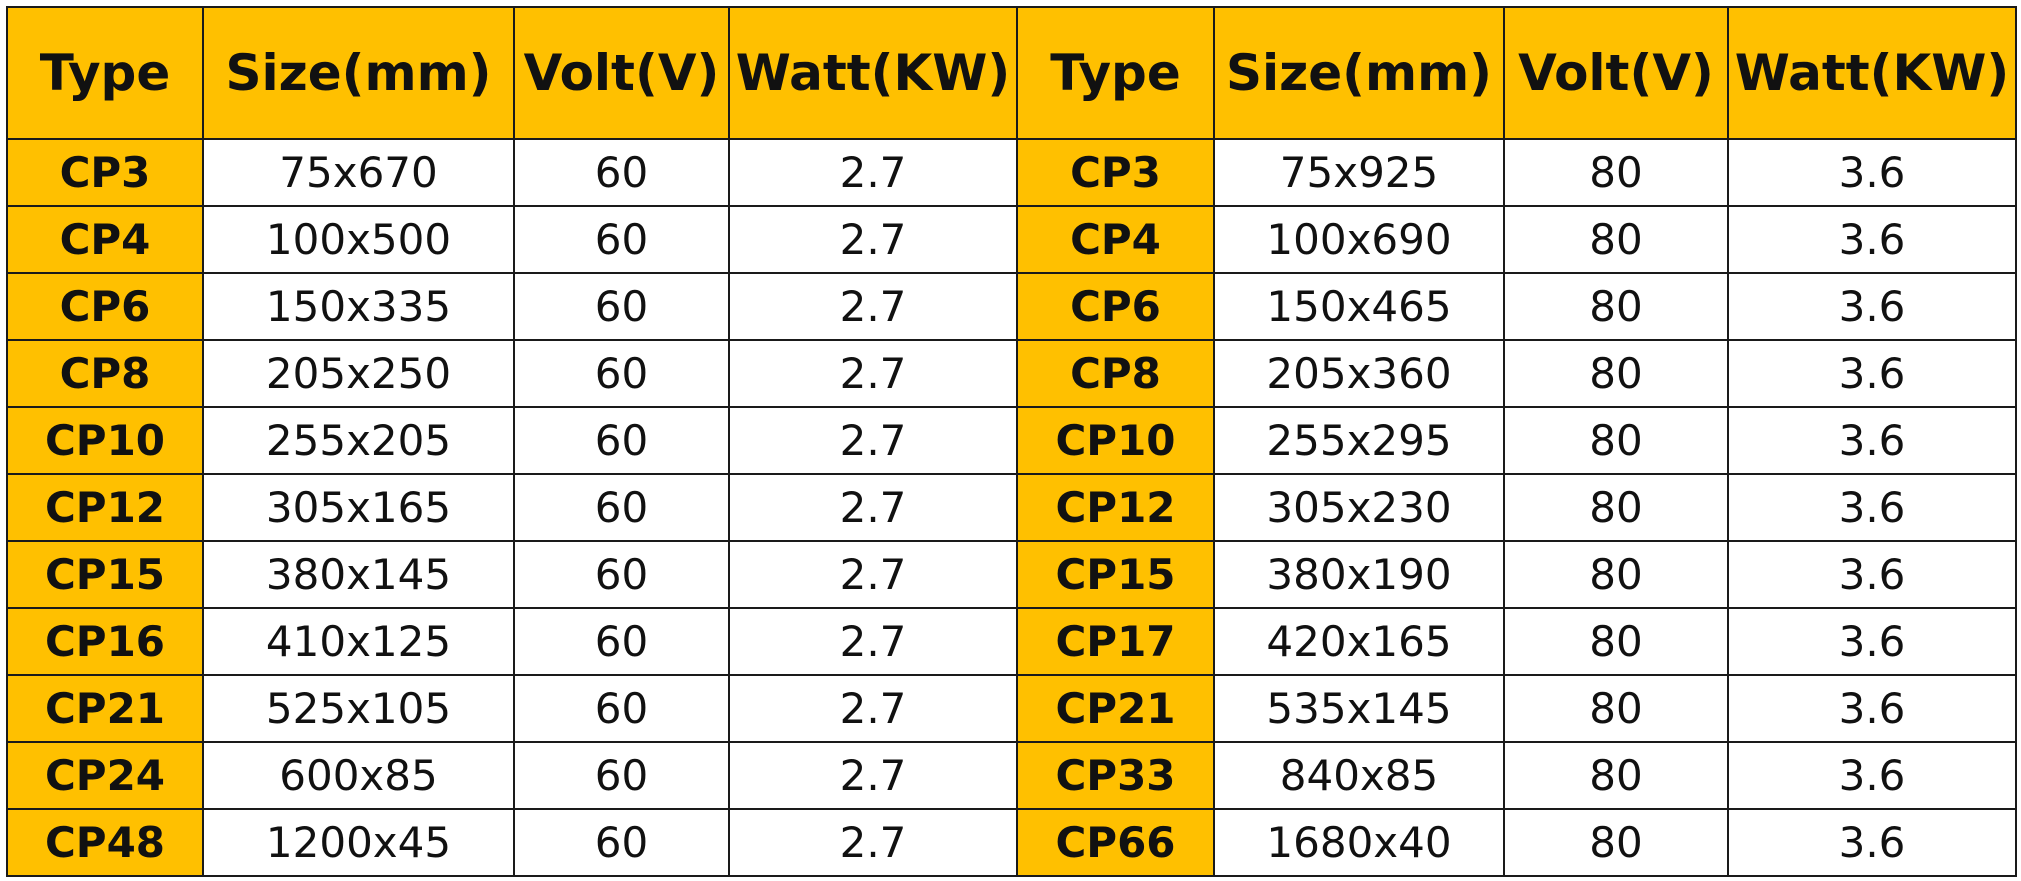  What do you see at coordinates (358, 373) in the screenshot?
I see `data-cell: 205x250` at bounding box center [358, 373].